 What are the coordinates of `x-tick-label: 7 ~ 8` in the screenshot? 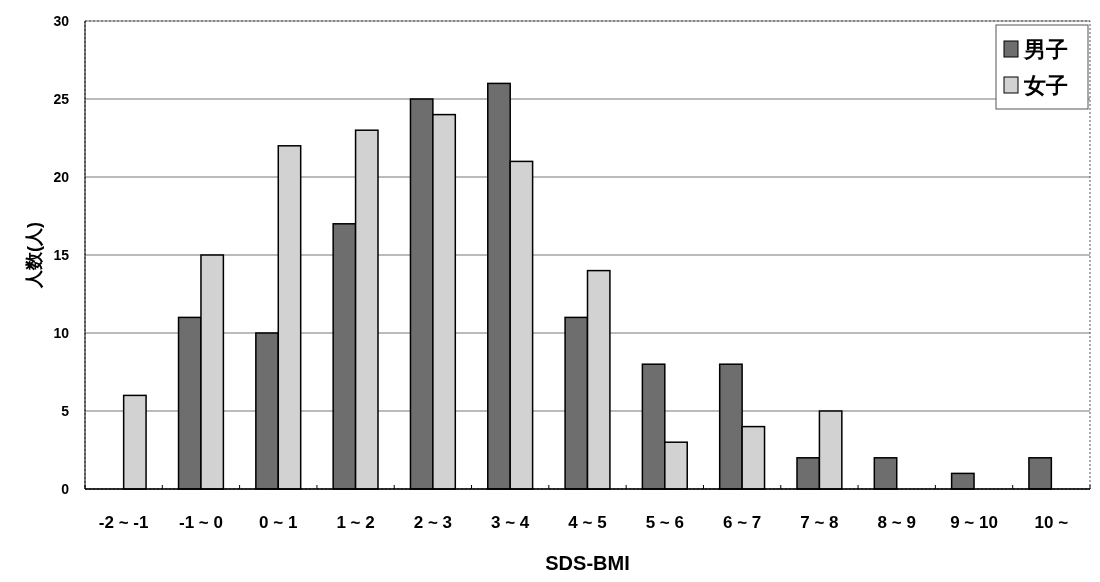 It's located at (819, 522).